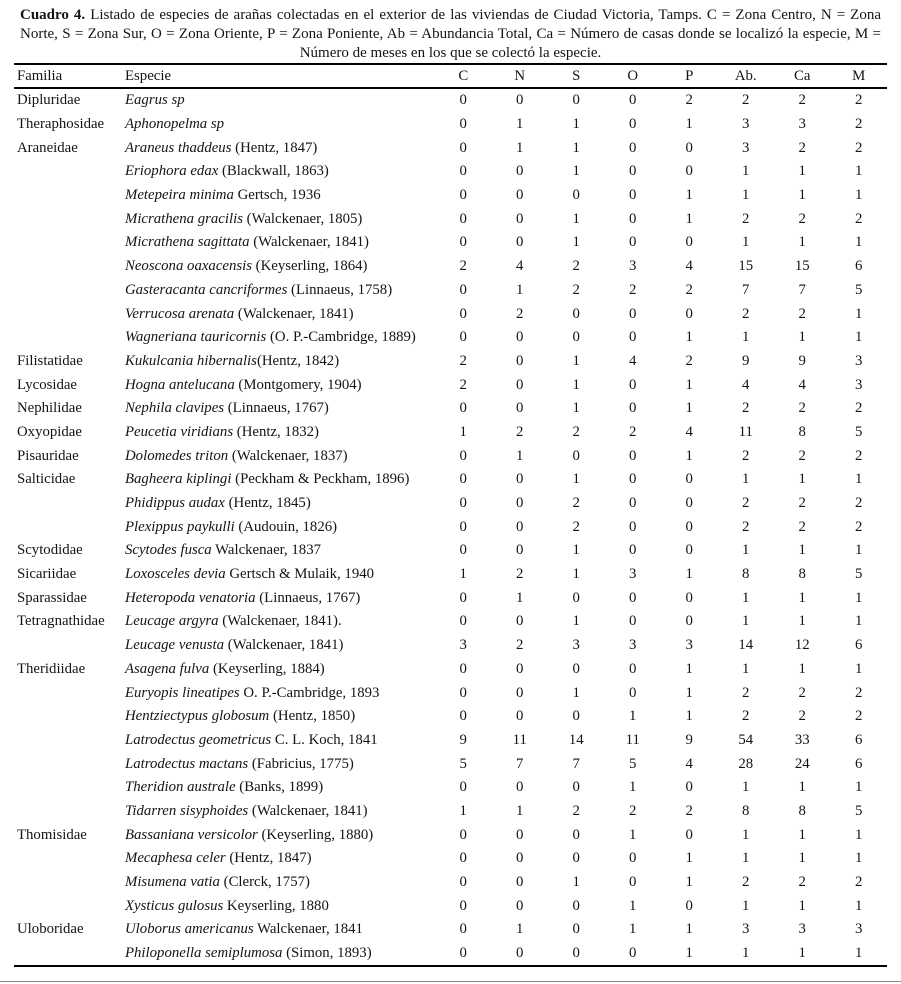 This screenshot has width=901, height=984. What do you see at coordinates (47, 574) in the screenshot?
I see `familia-cell: Sicariidae` at bounding box center [47, 574].